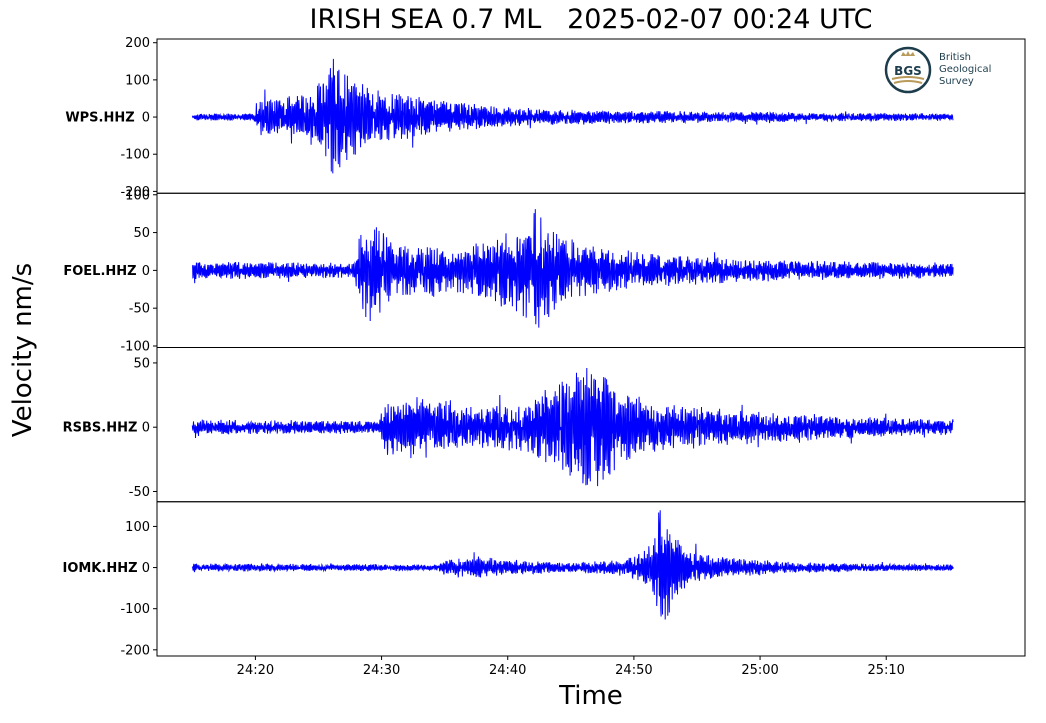  Describe the element at coordinates (381, 670) in the screenshot. I see `x-tick-label: 24:30` at that location.